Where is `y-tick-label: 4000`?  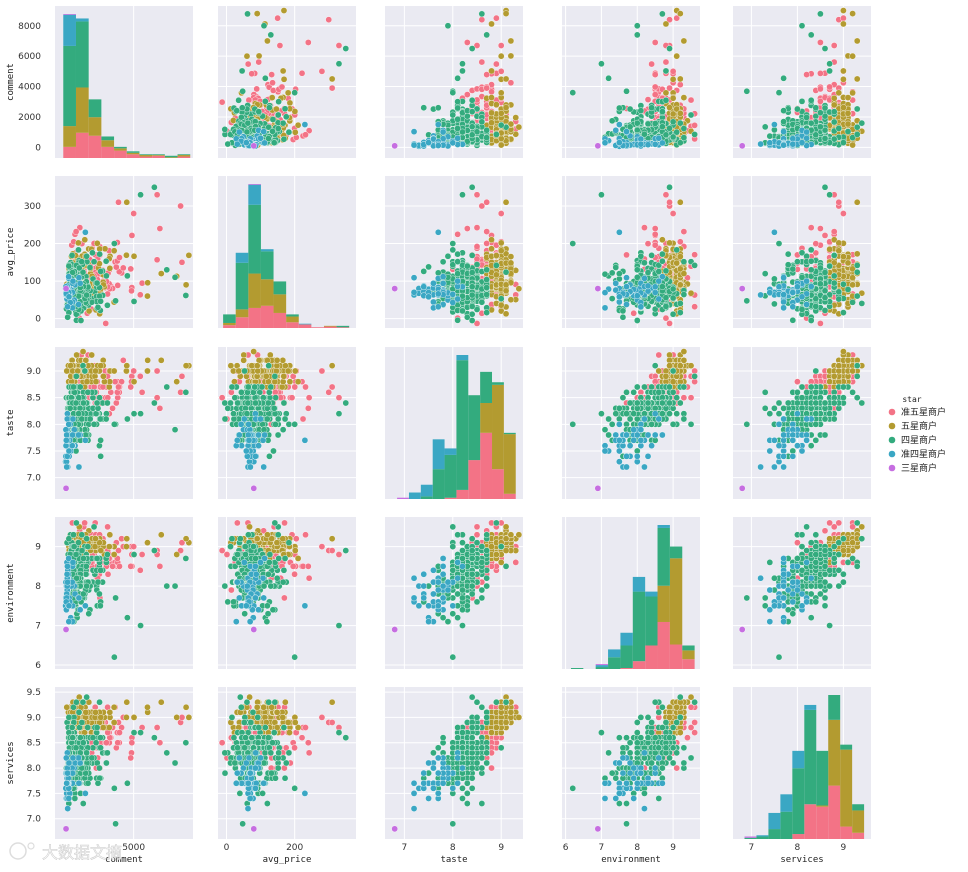
y-tick-label: 4000 is located at coordinates (29, 88).